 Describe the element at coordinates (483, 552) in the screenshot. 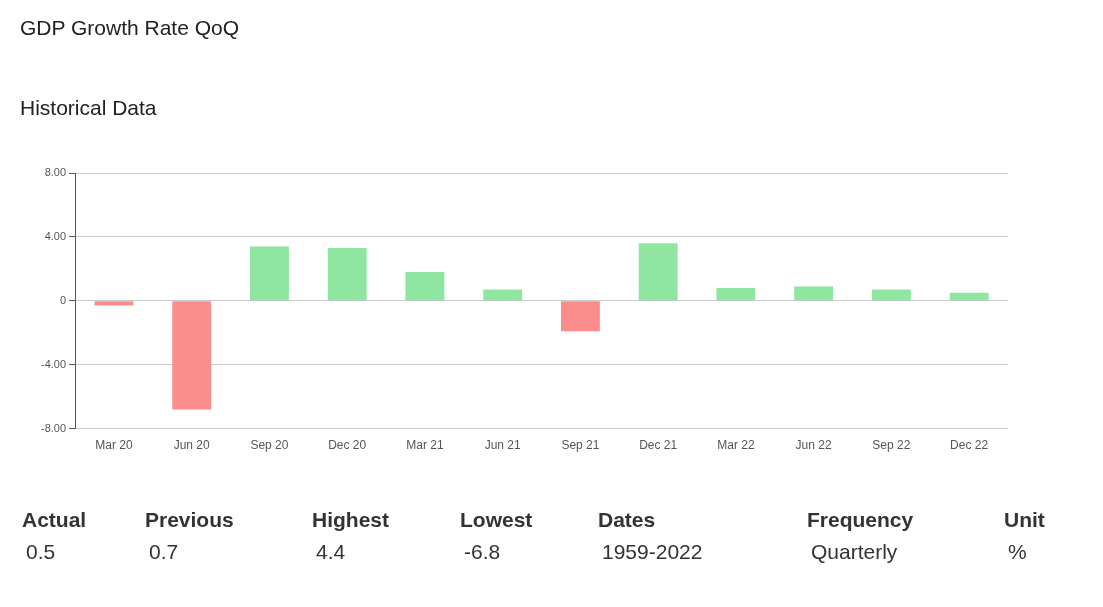

I see `text: -6.8` at that location.